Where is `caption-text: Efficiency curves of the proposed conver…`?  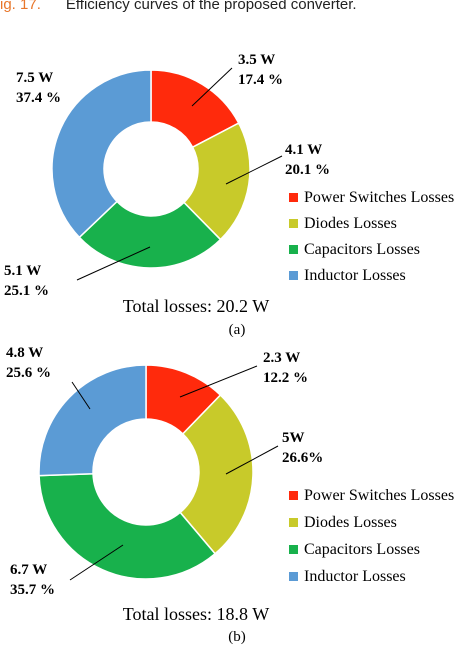 caption-text: Efficiency curves of the proposed conver… is located at coordinates (211, 6).